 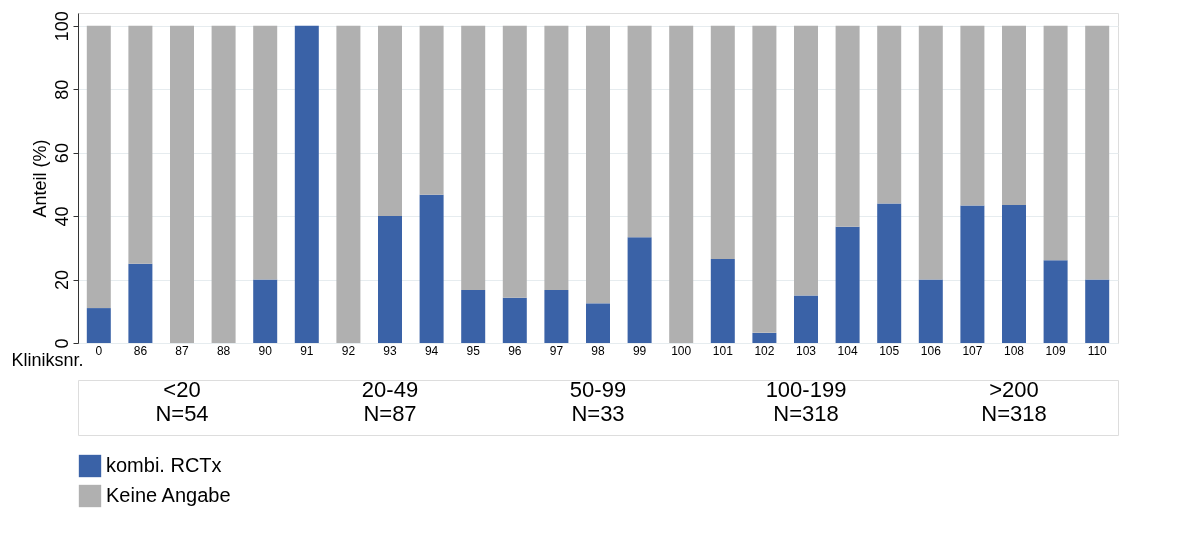 What do you see at coordinates (61, 280) in the screenshot?
I see `y-tick-label: 20` at bounding box center [61, 280].